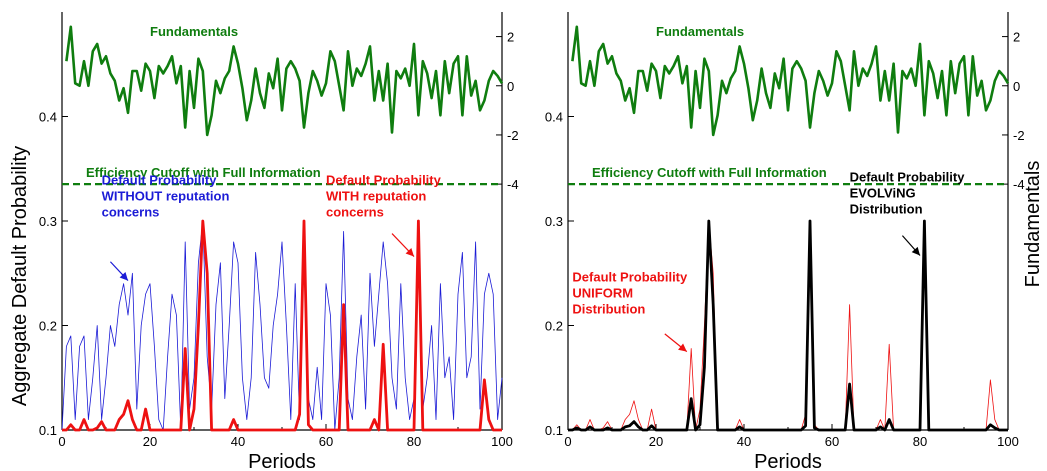 Image resolution: width=1047 pixels, height=471 pixels. I want to click on annotation-line: UNIFORM, so click(602, 293).